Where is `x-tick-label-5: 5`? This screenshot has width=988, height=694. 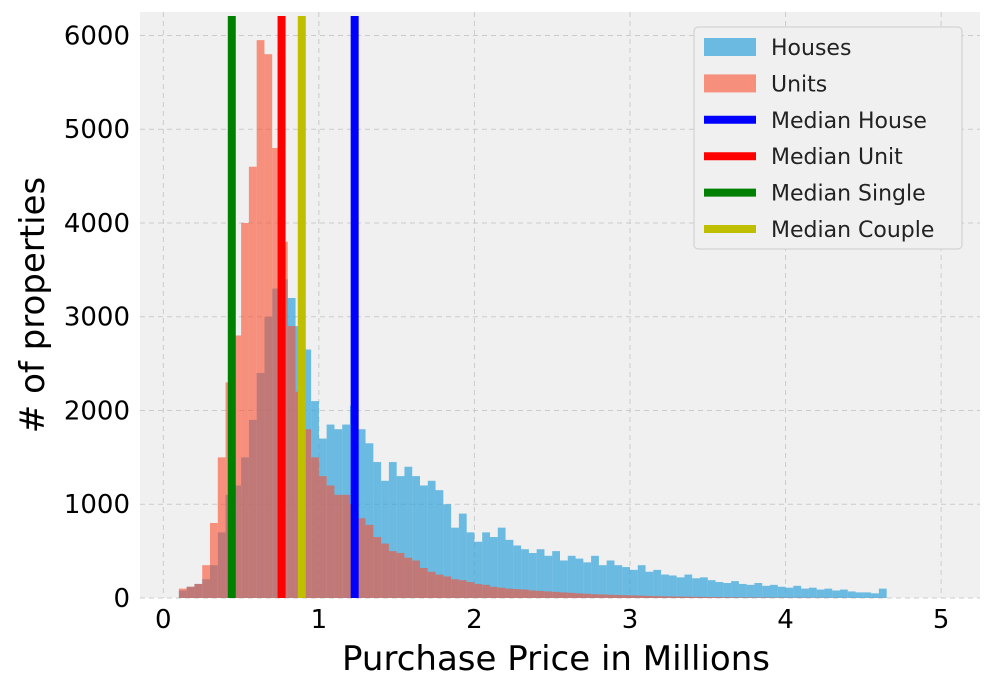
x-tick-label-5: 5 is located at coordinates (941, 620).